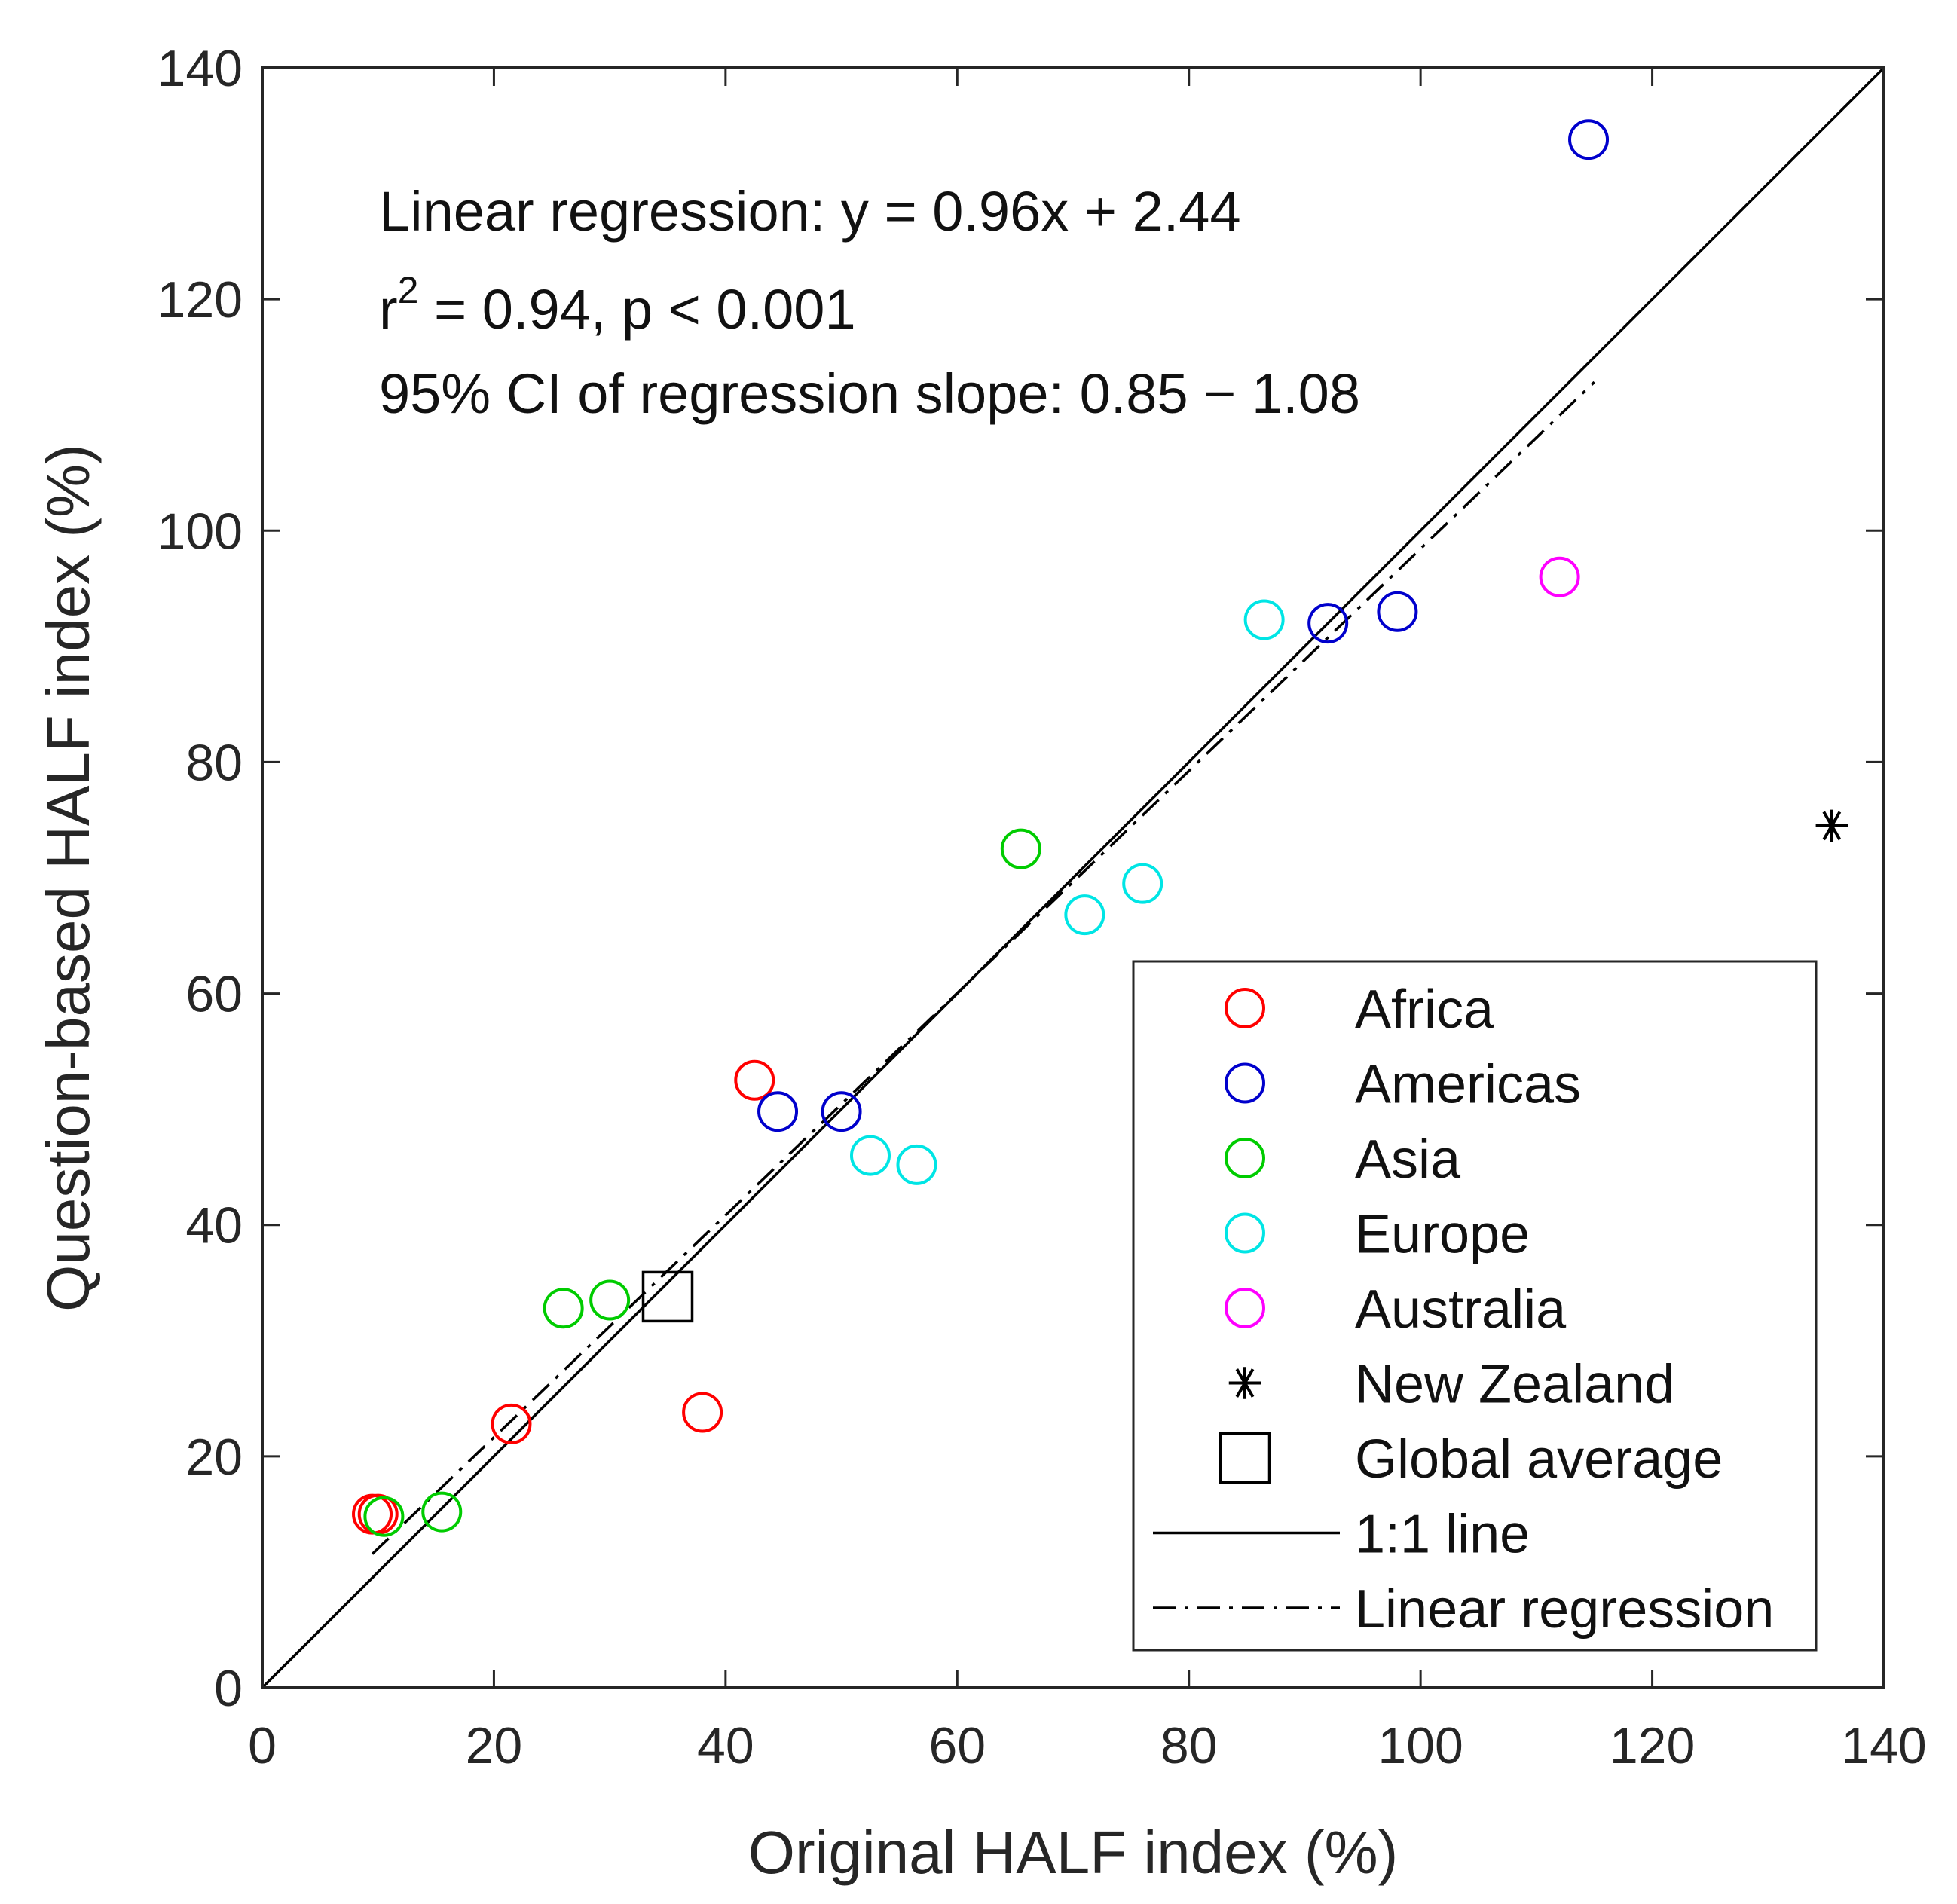 This screenshot has width=1957, height=1904. I want to click on legend-entry-global-average: Global average, so click(1471, 1459).